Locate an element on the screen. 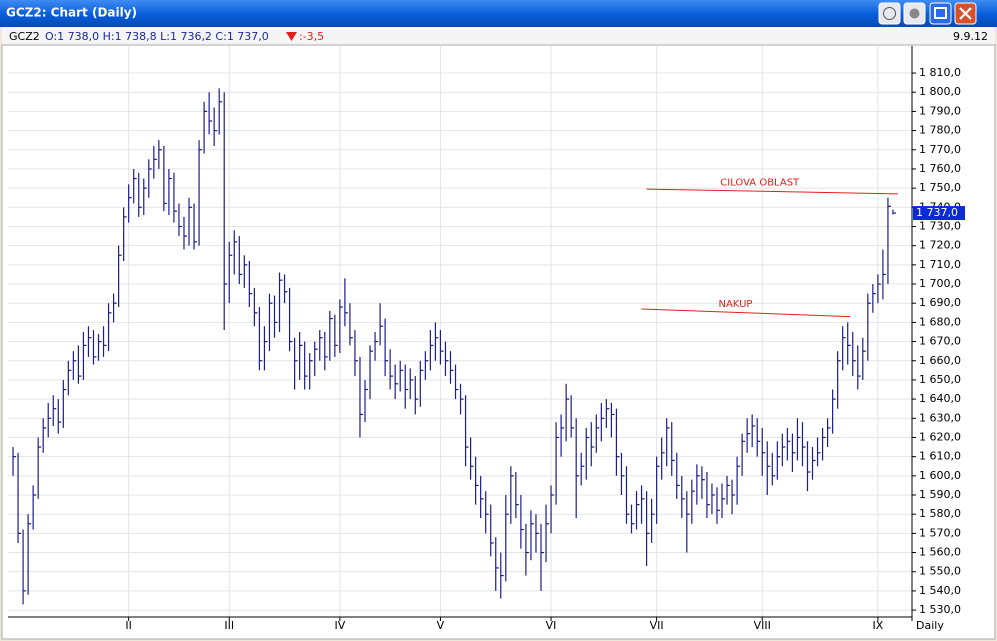 Image resolution: width=997 pixels, height=641 pixels. down-arrow is located at coordinates (291, 36).